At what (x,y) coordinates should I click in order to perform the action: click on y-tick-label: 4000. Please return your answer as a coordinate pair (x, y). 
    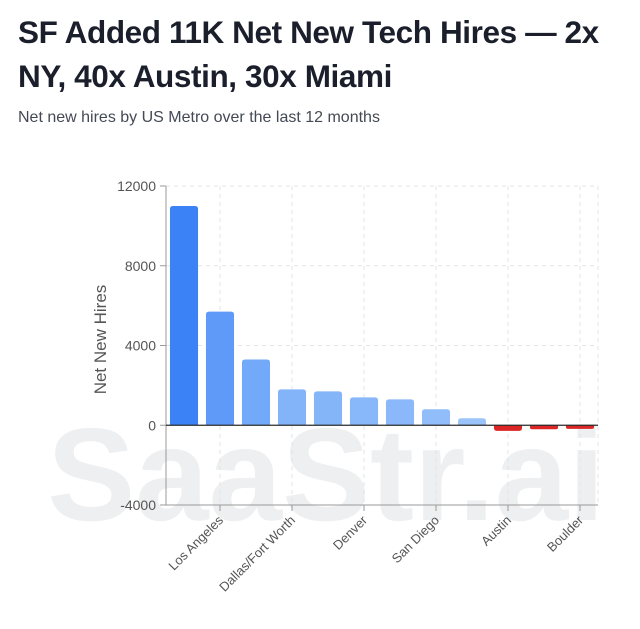
    Looking at the image, I should click on (140, 346).